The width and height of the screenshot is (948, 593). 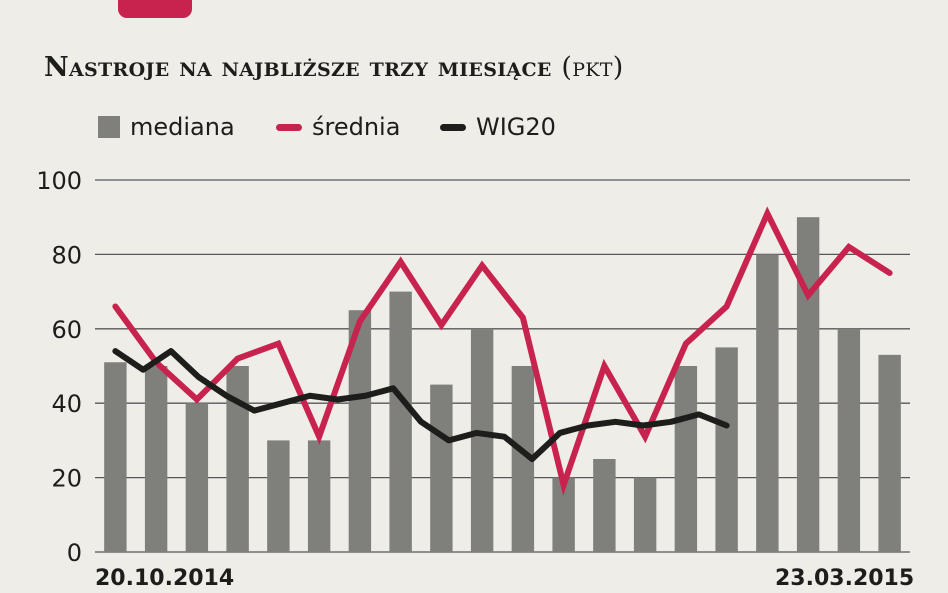 I want to click on y-tick-label-100: 100, so click(x=59, y=181).